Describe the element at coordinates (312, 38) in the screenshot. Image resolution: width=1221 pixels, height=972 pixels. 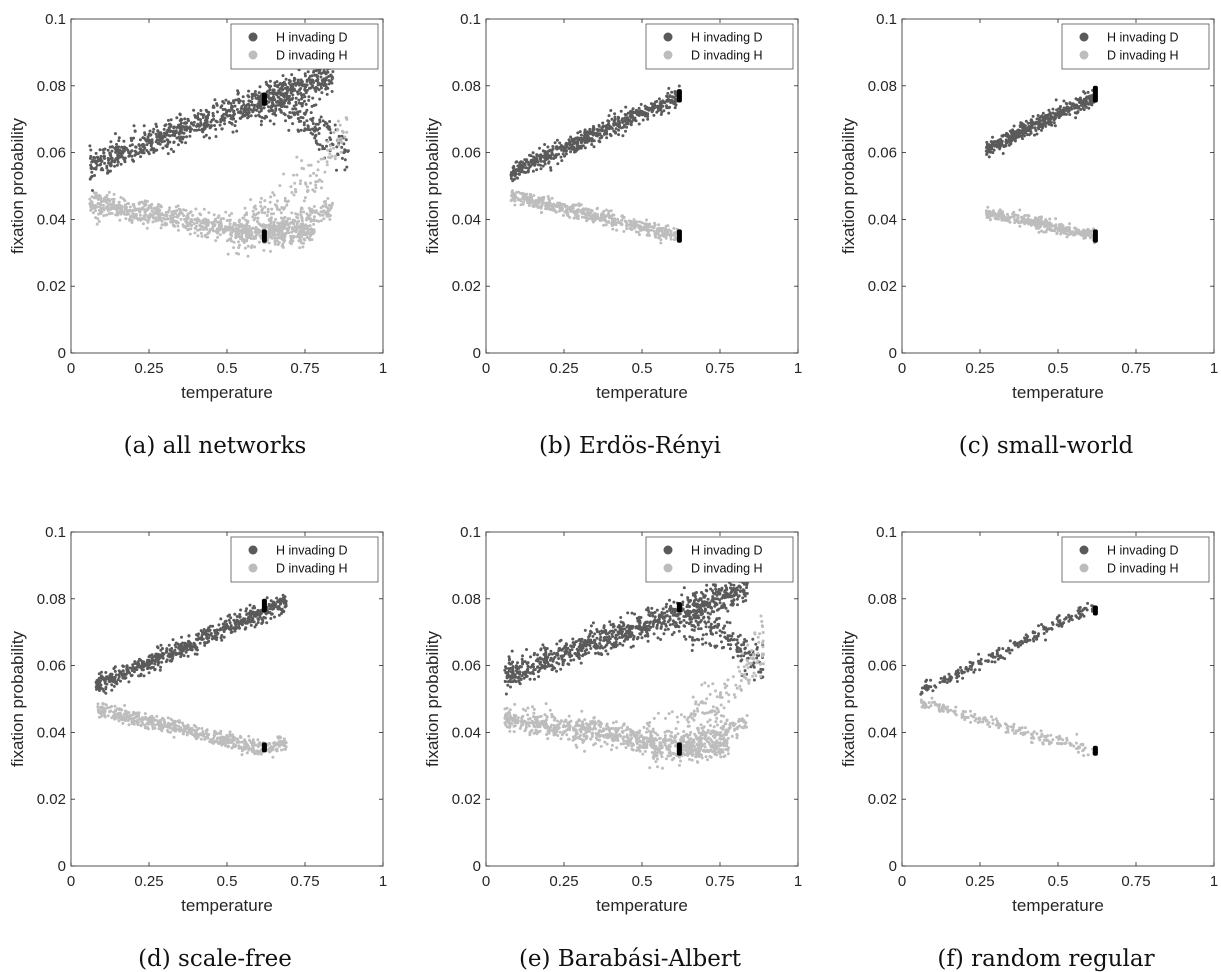
I see `legend-label: H invading D` at that location.